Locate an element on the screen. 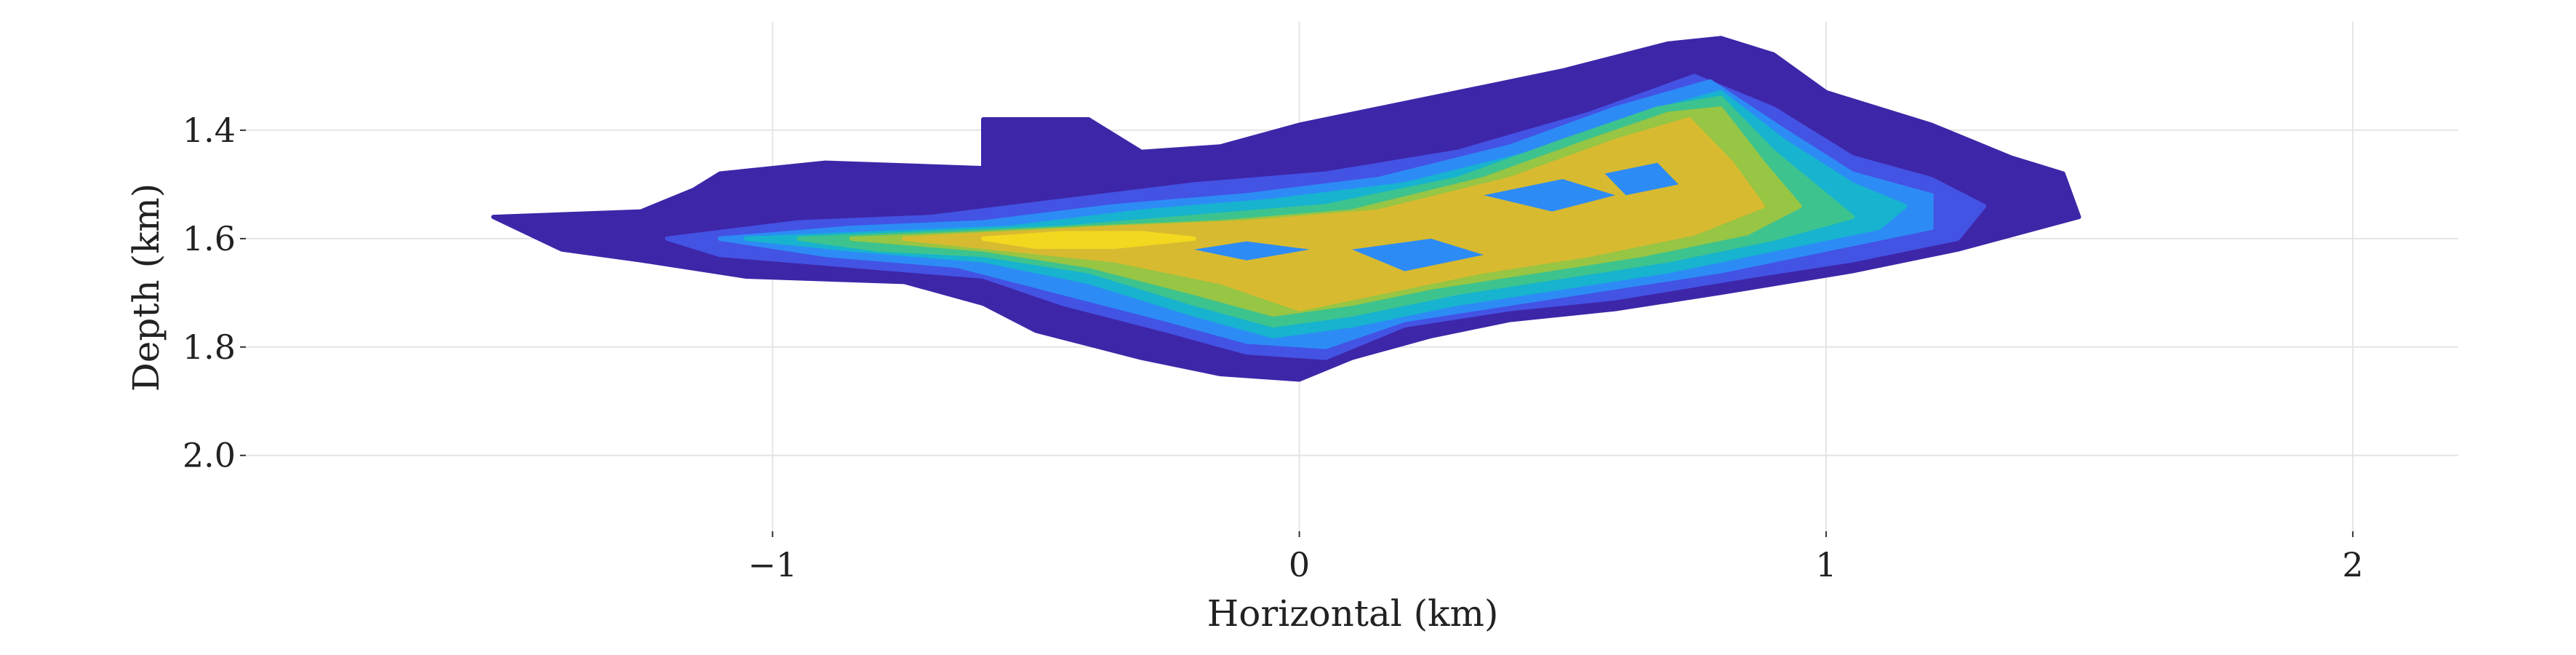 The image size is (2576, 655). x-tick-label: −1 is located at coordinates (772, 564).